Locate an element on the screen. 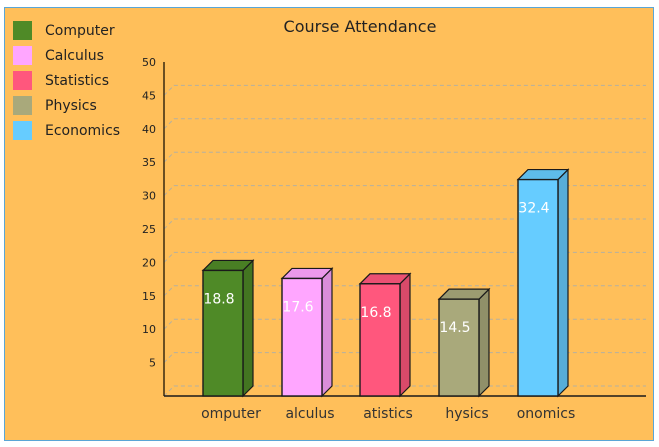 The height and width of the screenshot is (447, 659). x-tick-label: omputer is located at coordinates (231, 414).